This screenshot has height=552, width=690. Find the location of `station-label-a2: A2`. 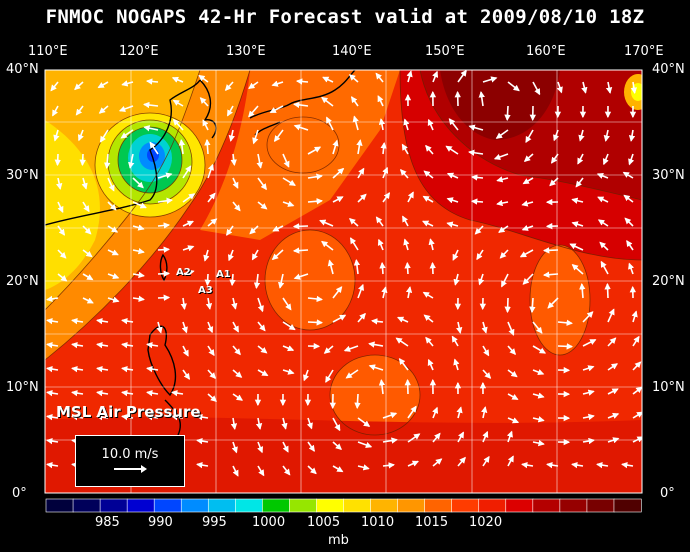

station-label-a2: A2 is located at coordinates (183, 272).